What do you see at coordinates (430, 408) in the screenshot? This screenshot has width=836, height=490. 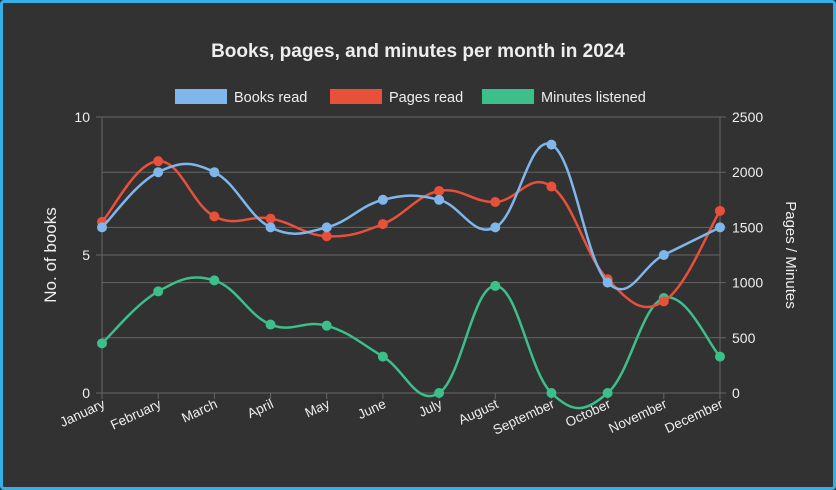 I see `x-tick-label: July` at bounding box center [430, 408].